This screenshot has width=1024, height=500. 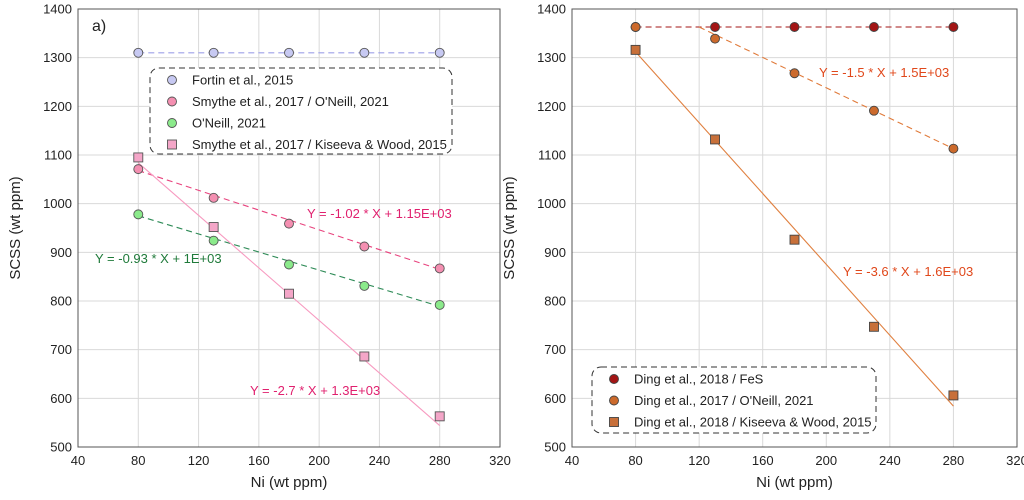 I want to click on regression-equation-label: Y = -2.7 * X + 1.3E+03, so click(x=315, y=390).